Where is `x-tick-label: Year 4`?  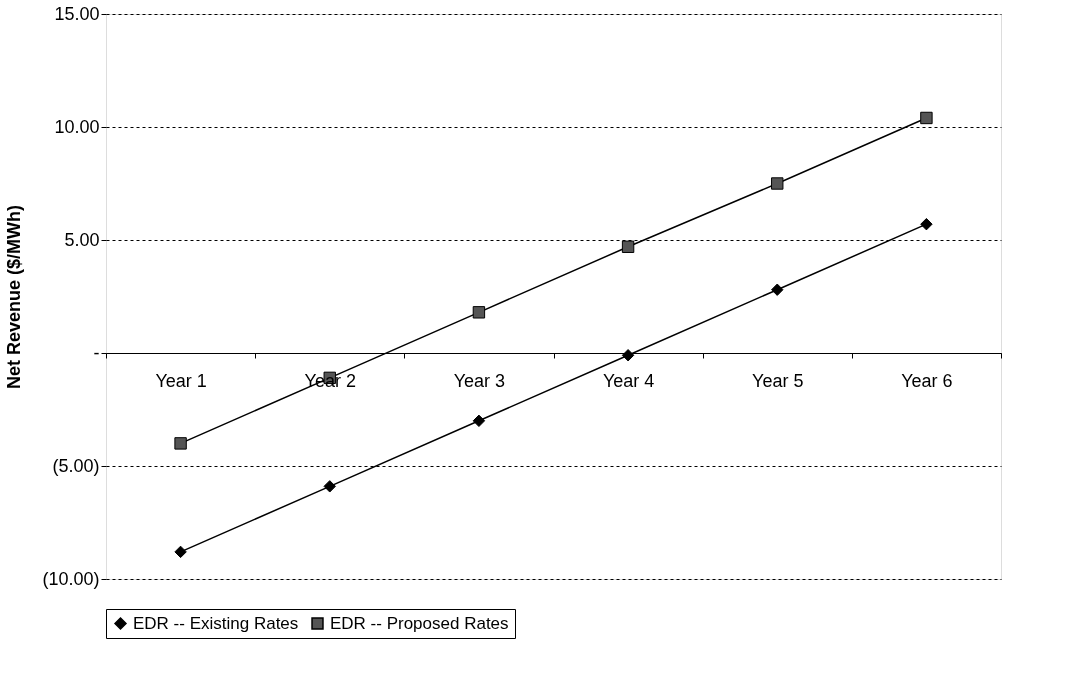 x-tick-label: Year 4 is located at coordinates (628, 380).